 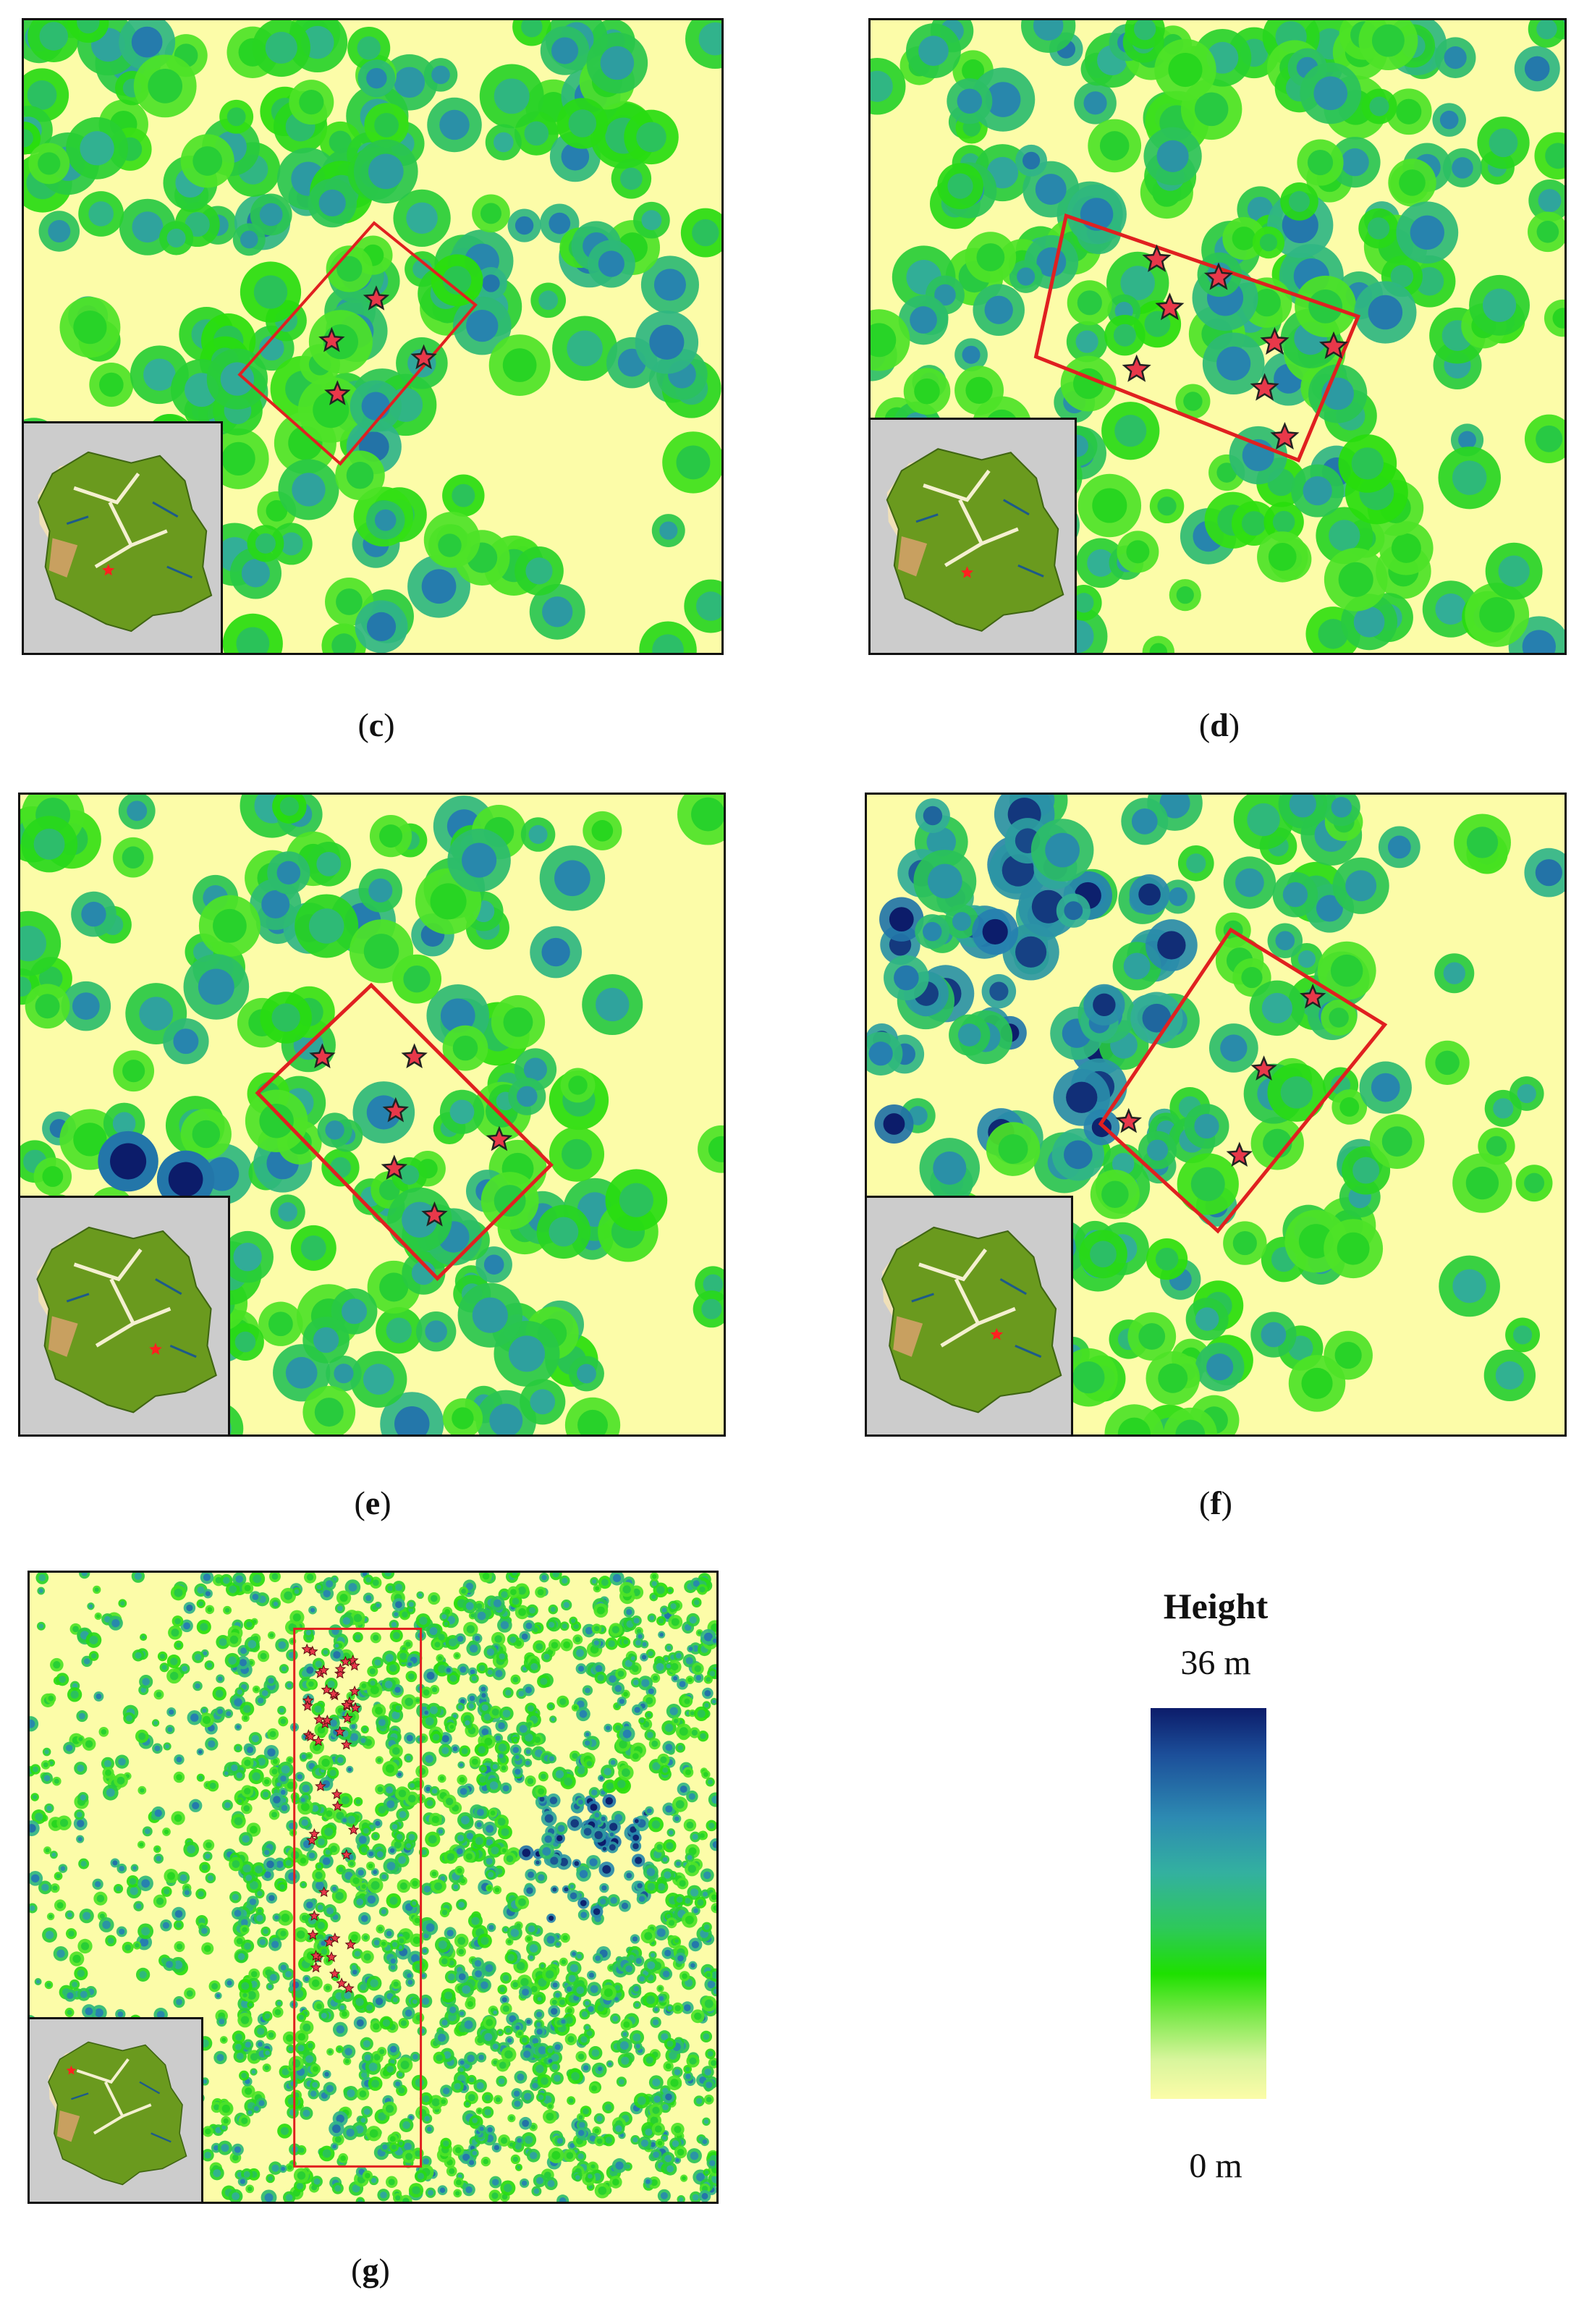 What do you see at coordinates (972, 1320) in the screenshot?
I see `locator-map-f` at bounding box center [972, 1320].